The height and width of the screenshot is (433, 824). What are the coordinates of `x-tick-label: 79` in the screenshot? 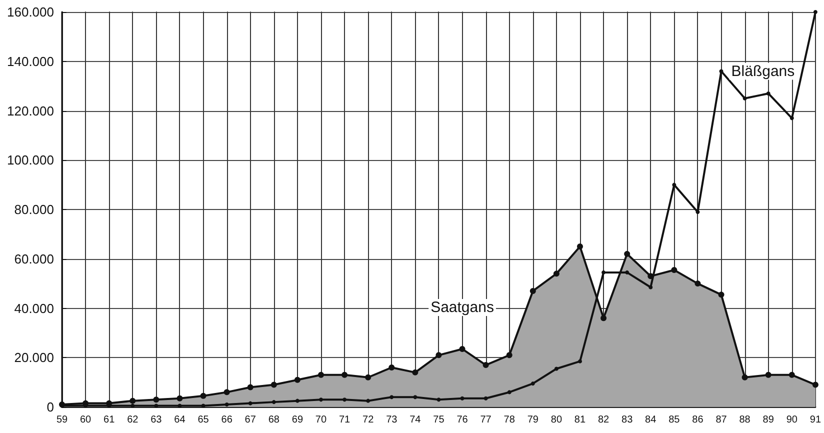 It's located at (533, 420).